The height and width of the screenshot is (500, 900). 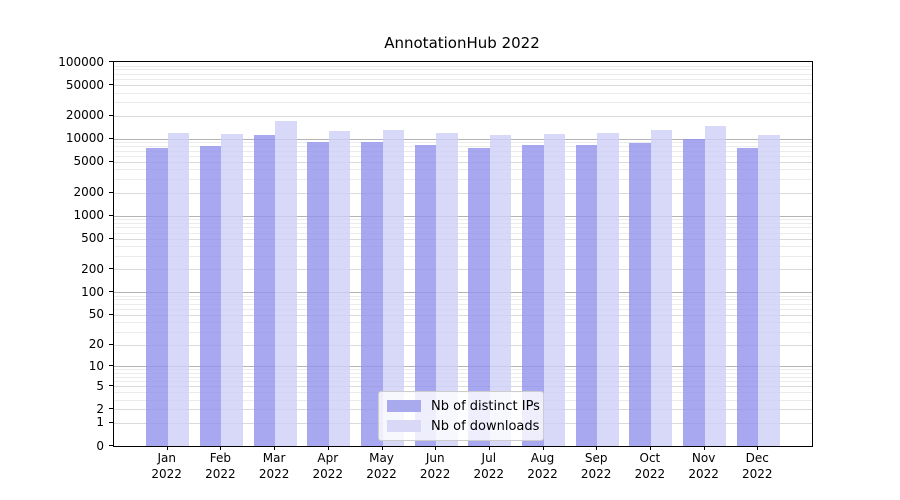 I want to click on x-tick-jun, so click(x=436, y=448).